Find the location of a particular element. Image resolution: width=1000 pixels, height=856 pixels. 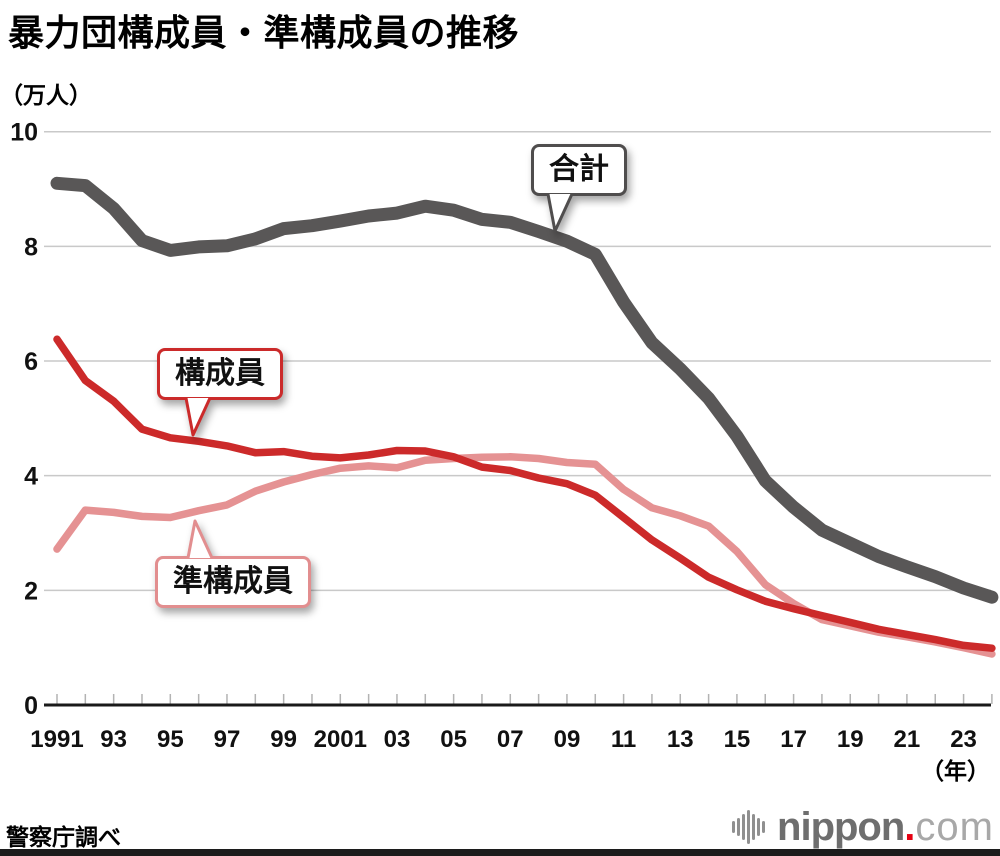

svg-text: 11 is located at coordinates (623, 739).